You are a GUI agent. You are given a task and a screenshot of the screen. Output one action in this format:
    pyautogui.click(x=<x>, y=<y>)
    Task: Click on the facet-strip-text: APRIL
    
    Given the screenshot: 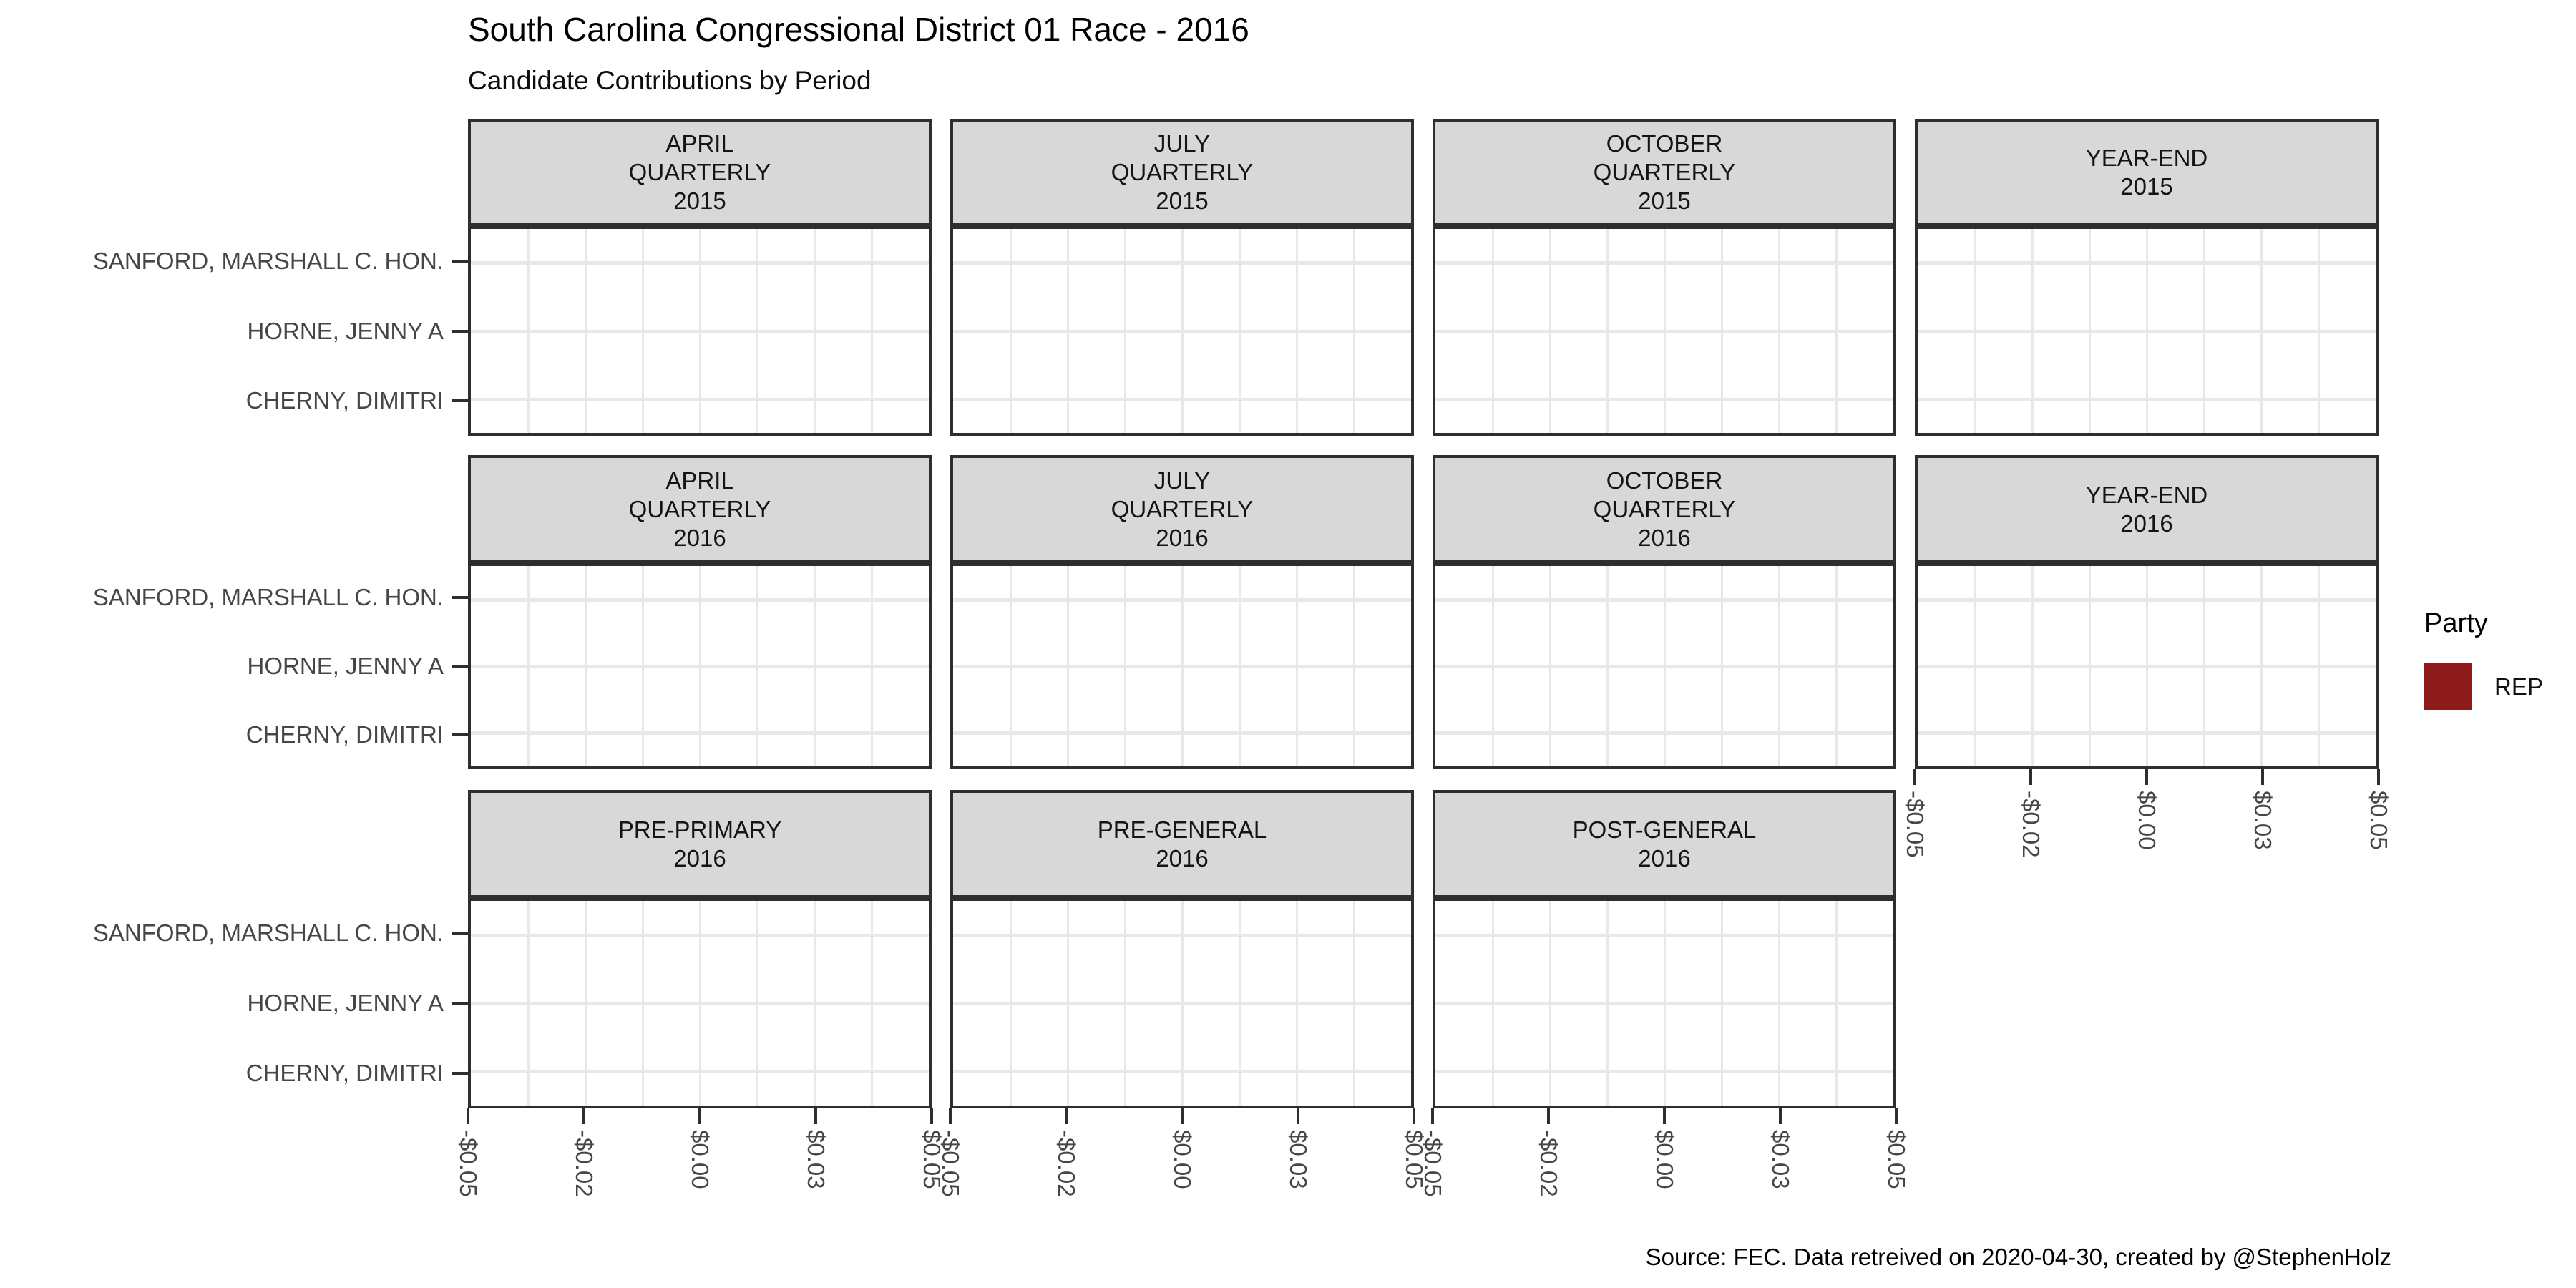 What is the action you would take?
    pyautogui.click(x=699, y=143)
    